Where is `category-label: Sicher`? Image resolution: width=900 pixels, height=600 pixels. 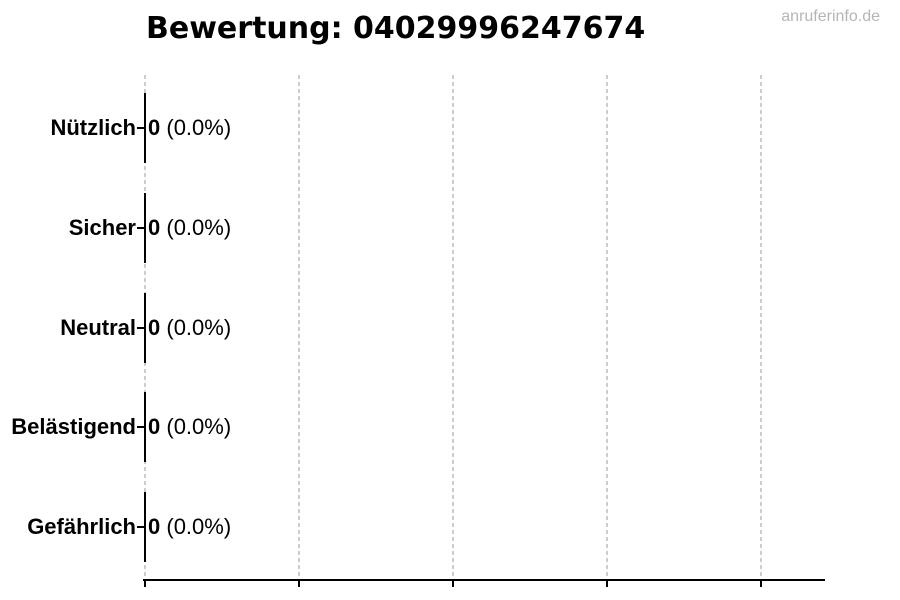 category-label: Sicher is located at coordinates (102, 227).